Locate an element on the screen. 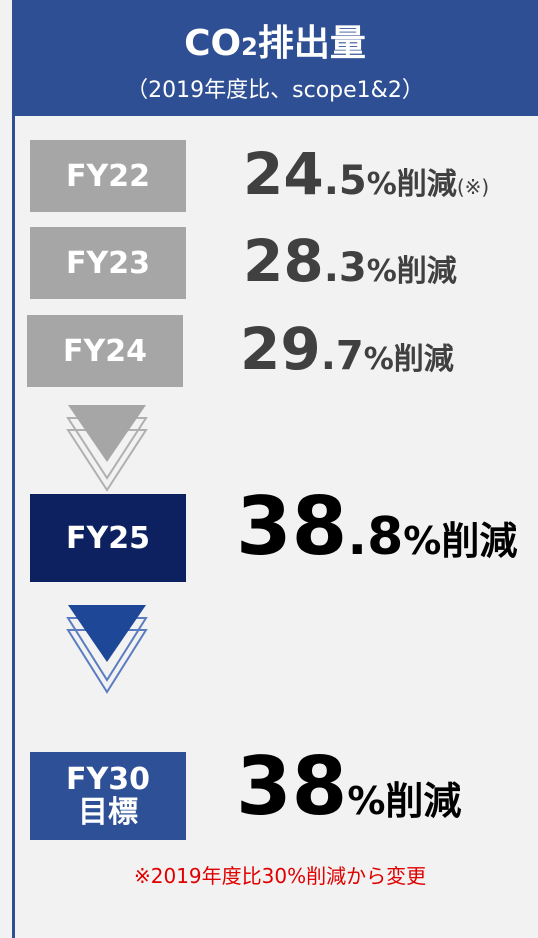 The height and width of the screenshot is (938, 538). label: FY25 is located at coordinates (108, 538).